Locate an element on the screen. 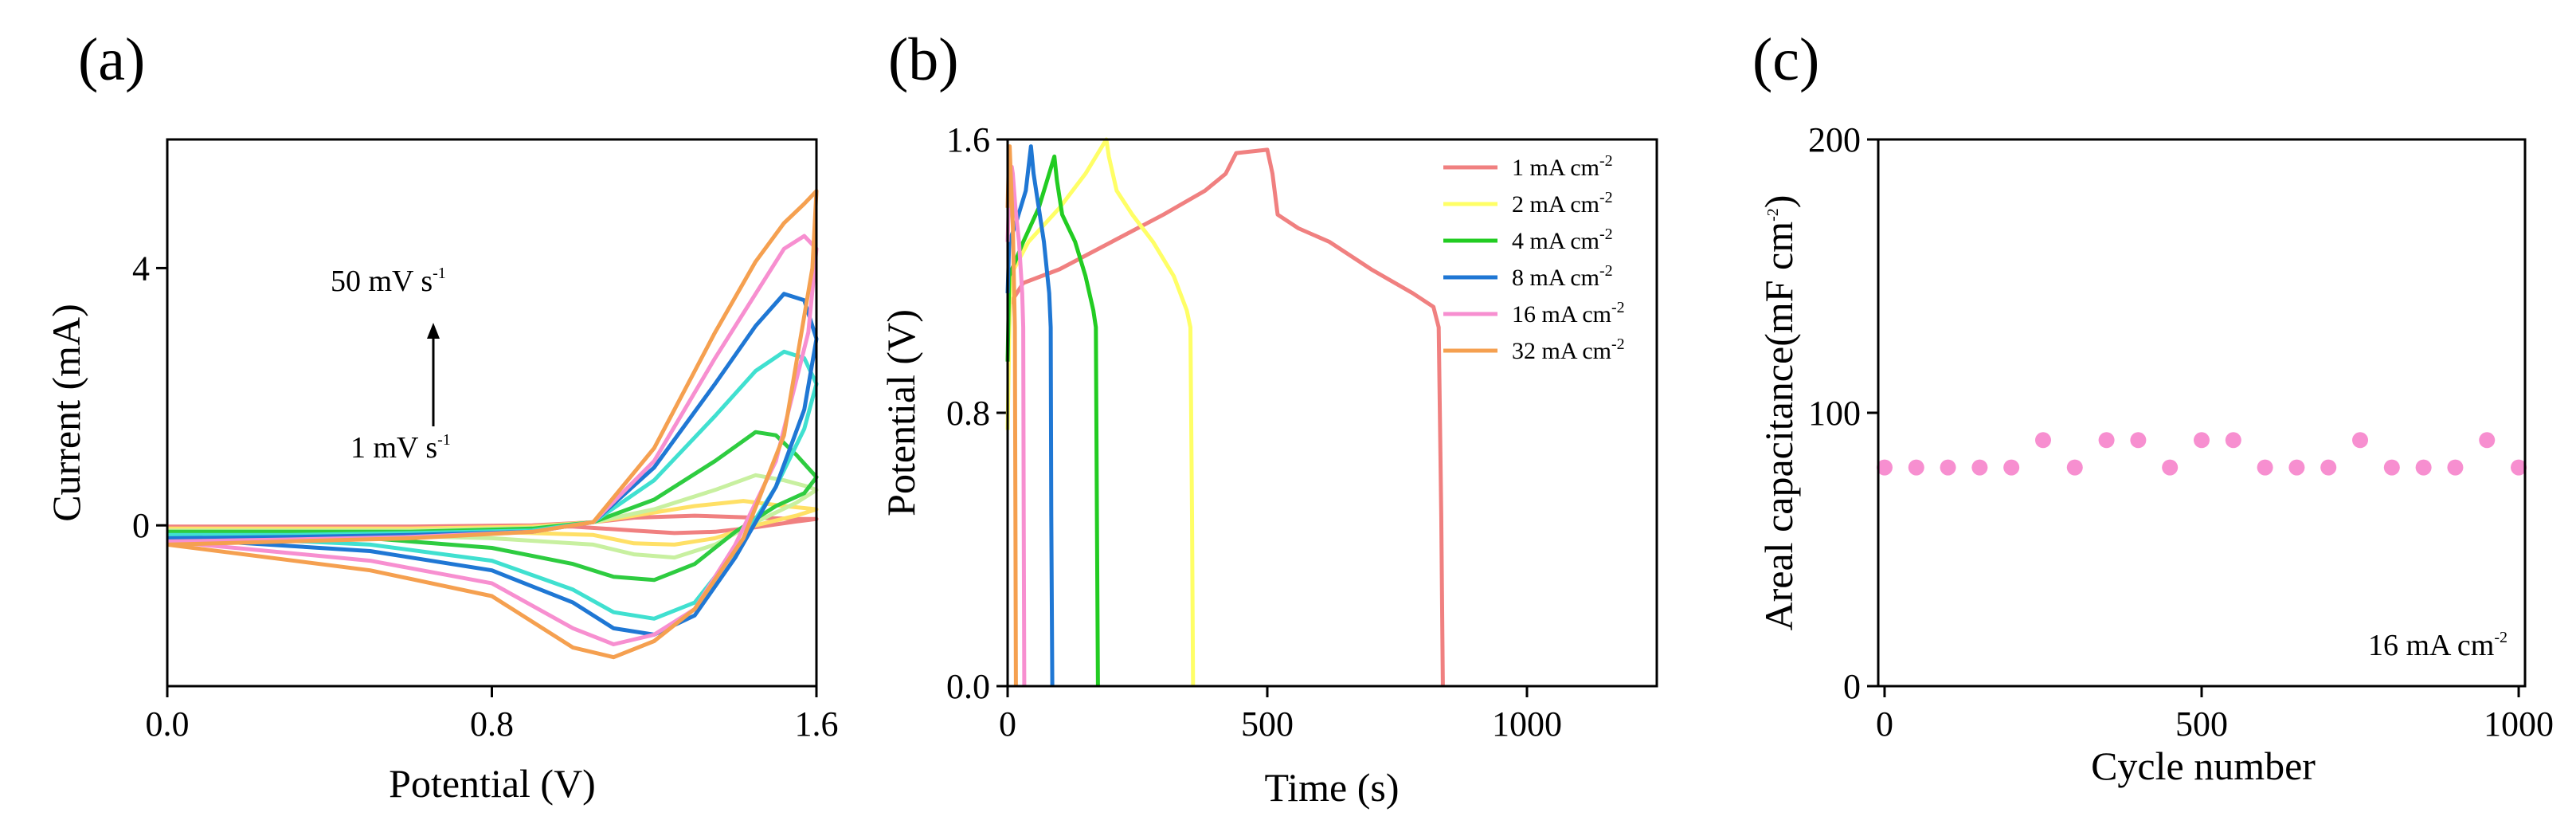 The image size is (2576, 828). panel-c-xtick-label: 500 is located at coordinates (2201, 724).